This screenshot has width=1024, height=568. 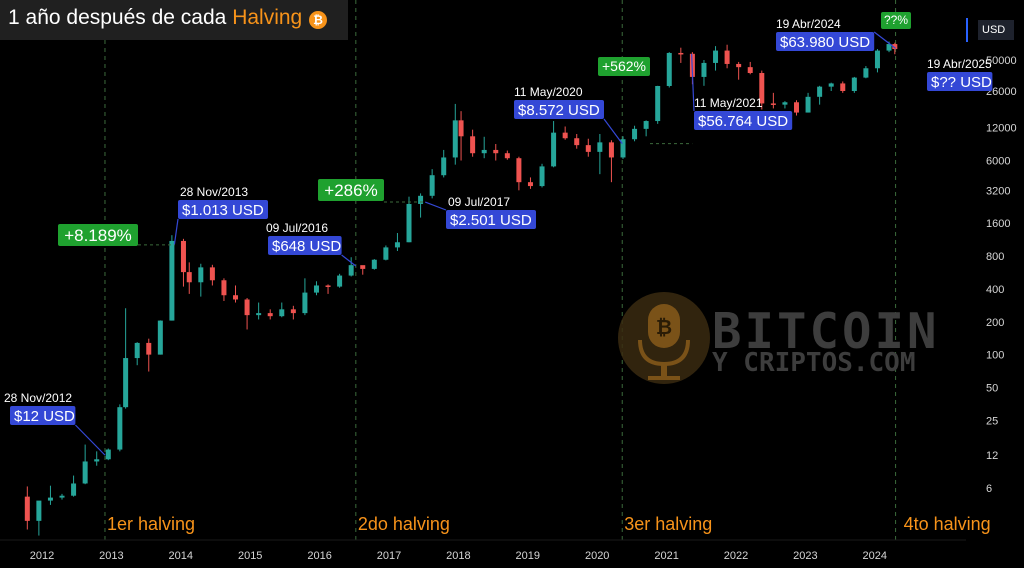 What do you see at coordinates (668, 524) in the screenshot?
I see `halving-label: 3er halving` at bounding box center [668, 524].